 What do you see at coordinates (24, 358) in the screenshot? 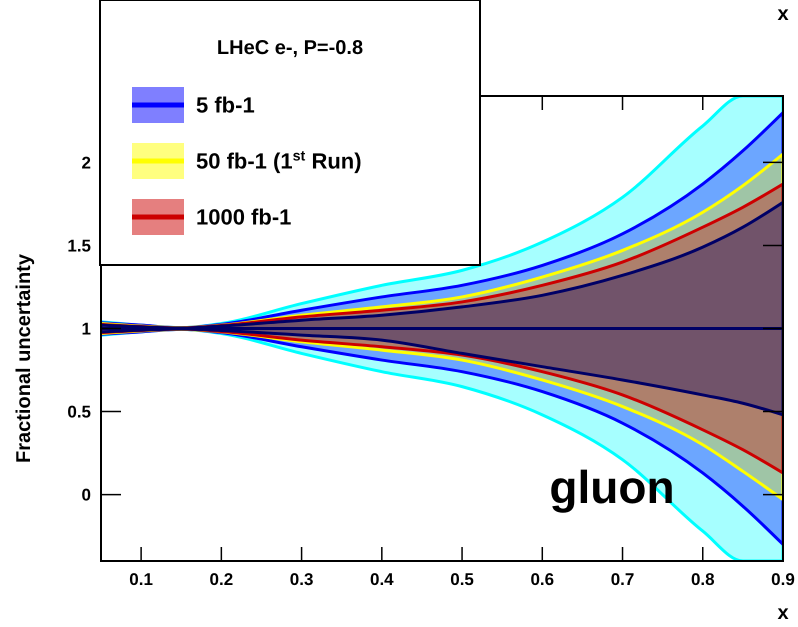
I see `y-axis-title: Fractional uncertainty` at bounding box center [24, 358].